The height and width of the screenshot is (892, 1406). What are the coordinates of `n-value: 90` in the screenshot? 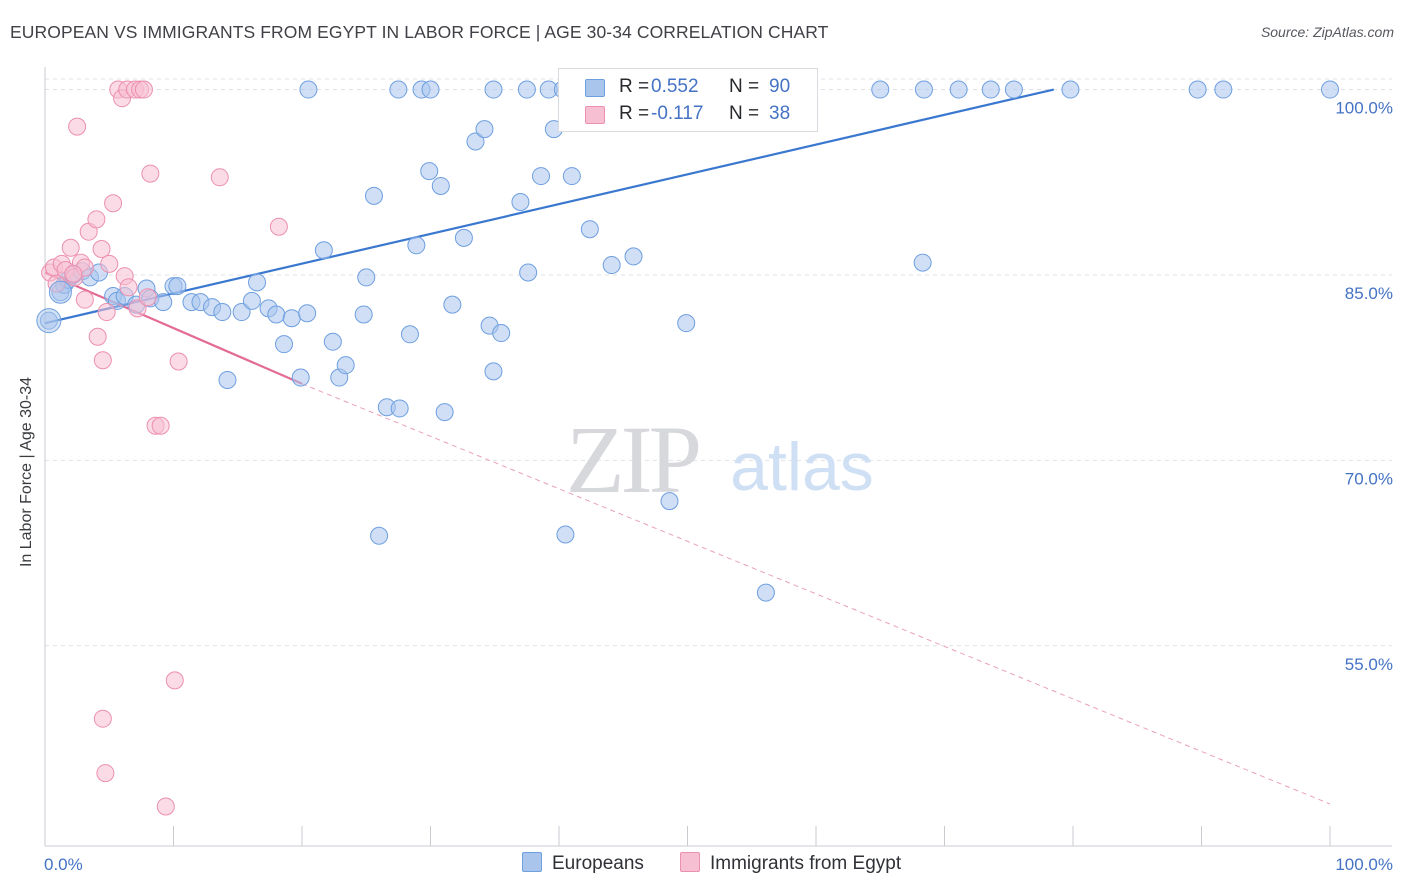 It's located at (780, 86).